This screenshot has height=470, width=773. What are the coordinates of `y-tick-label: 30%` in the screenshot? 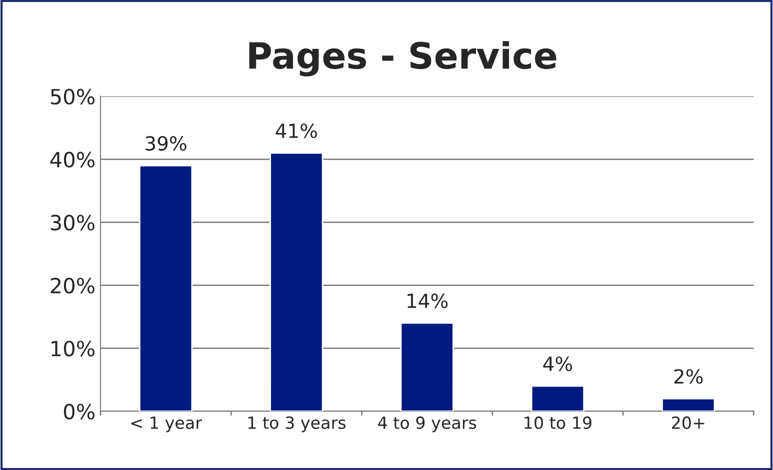 It's located at (72, 222).